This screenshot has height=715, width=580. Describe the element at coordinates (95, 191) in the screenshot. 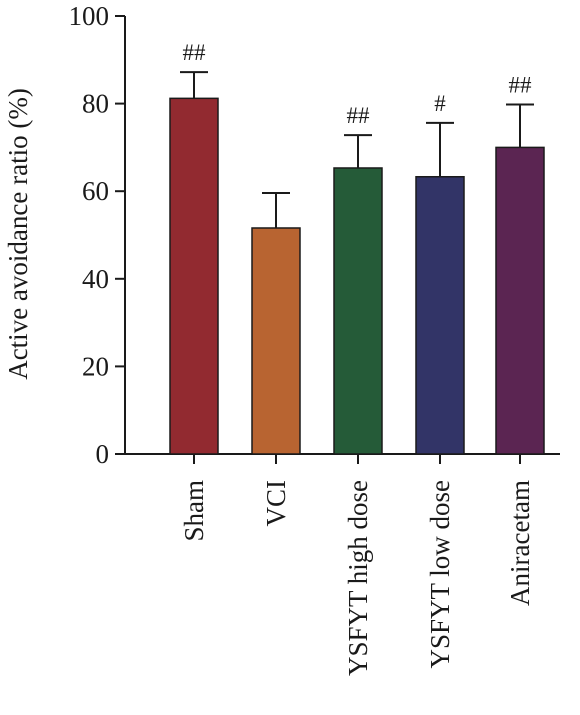

I see `y-tick-label: 60` at that location.